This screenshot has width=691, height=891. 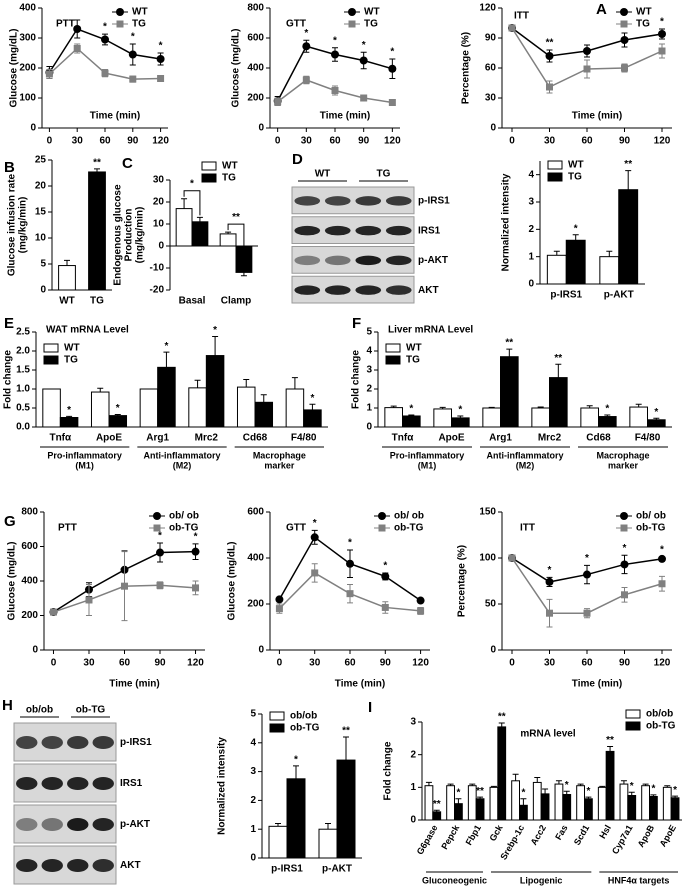 What do you see at coordinates (303, 716) in the screenshot?
I see `legend-label: ob/ob` at bounding box center [303, 716].